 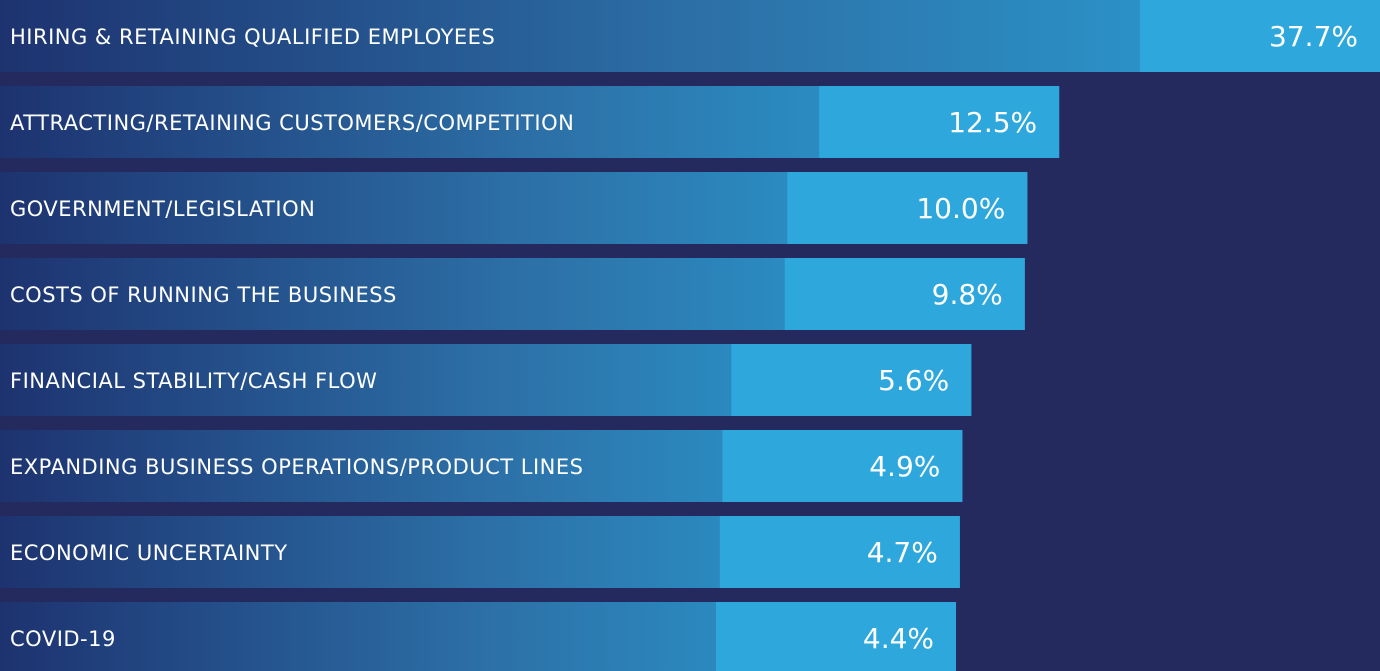 I want to click on category-label: COVID-19, so click(x=63, y=639).